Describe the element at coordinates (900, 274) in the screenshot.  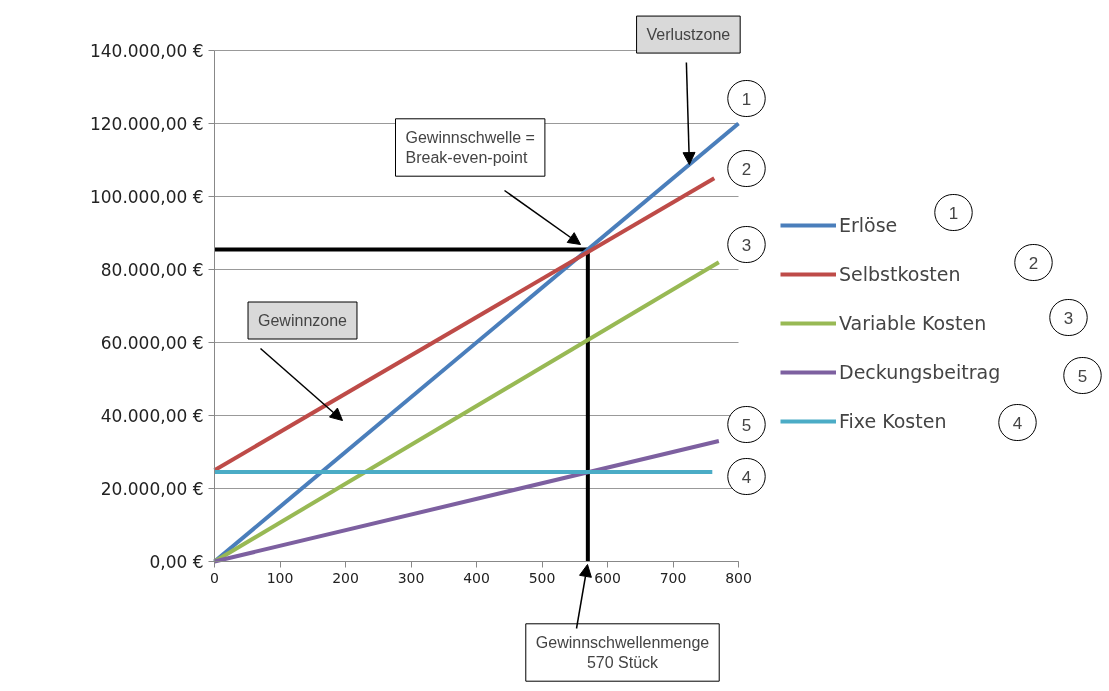
I see `legend-label: Selbstkosten` at that location.